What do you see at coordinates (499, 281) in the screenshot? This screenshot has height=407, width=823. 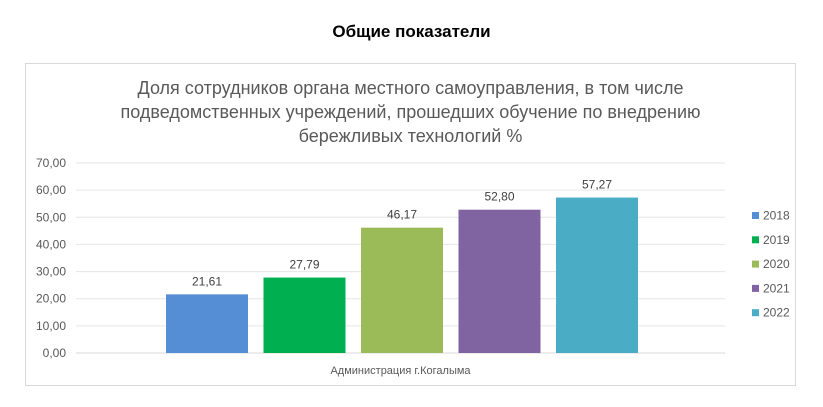 I see `bar-2021` at bounding box center [499, 281].